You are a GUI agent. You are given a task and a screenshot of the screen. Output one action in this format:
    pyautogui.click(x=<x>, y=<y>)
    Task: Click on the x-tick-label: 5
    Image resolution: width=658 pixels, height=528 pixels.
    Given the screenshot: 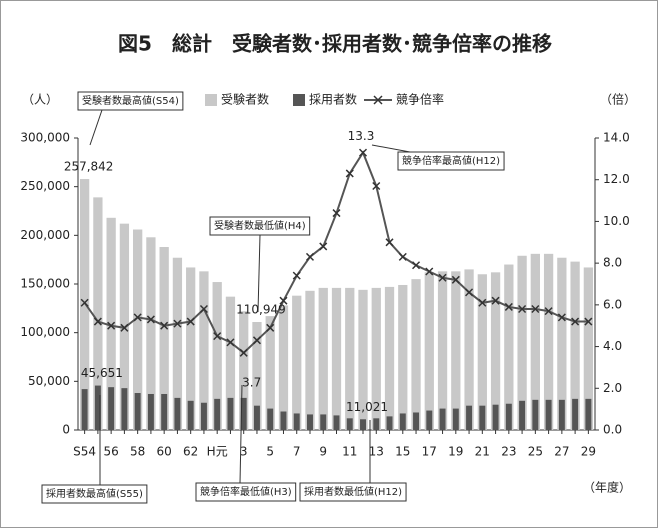 What is the action you would take?
    pyautogui.click(x=270, y=452)
    